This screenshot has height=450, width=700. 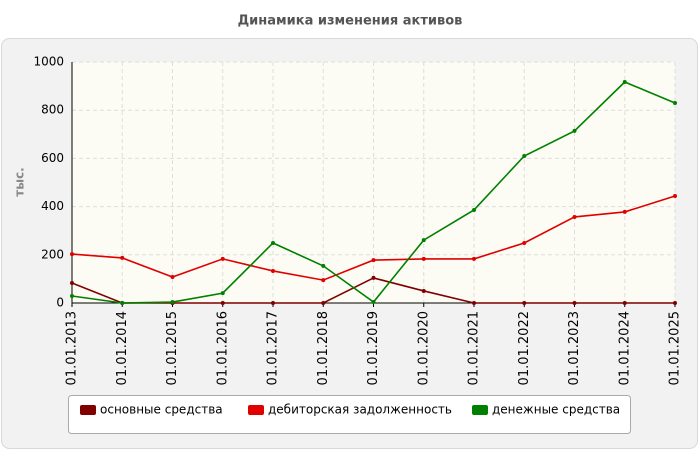 I want to click on chart-title: Динамика изменения активов, so click(x=350, y=21).